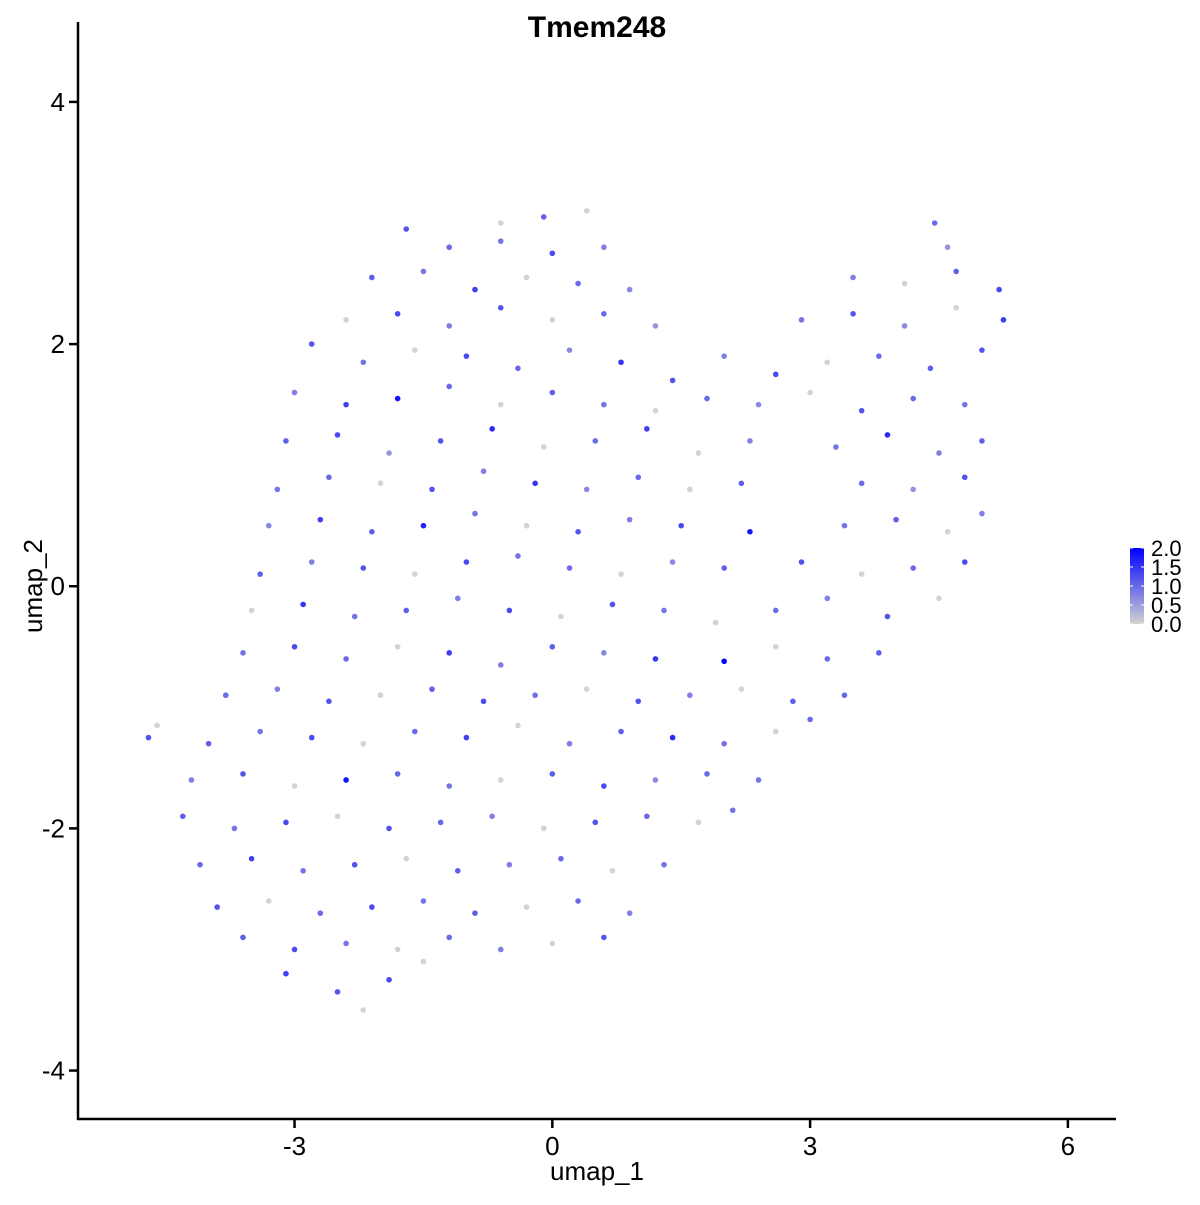 The height and width of the screenshot is (1205, 1200). I want to click on y-tick-label: -4, so click(53, 1071).